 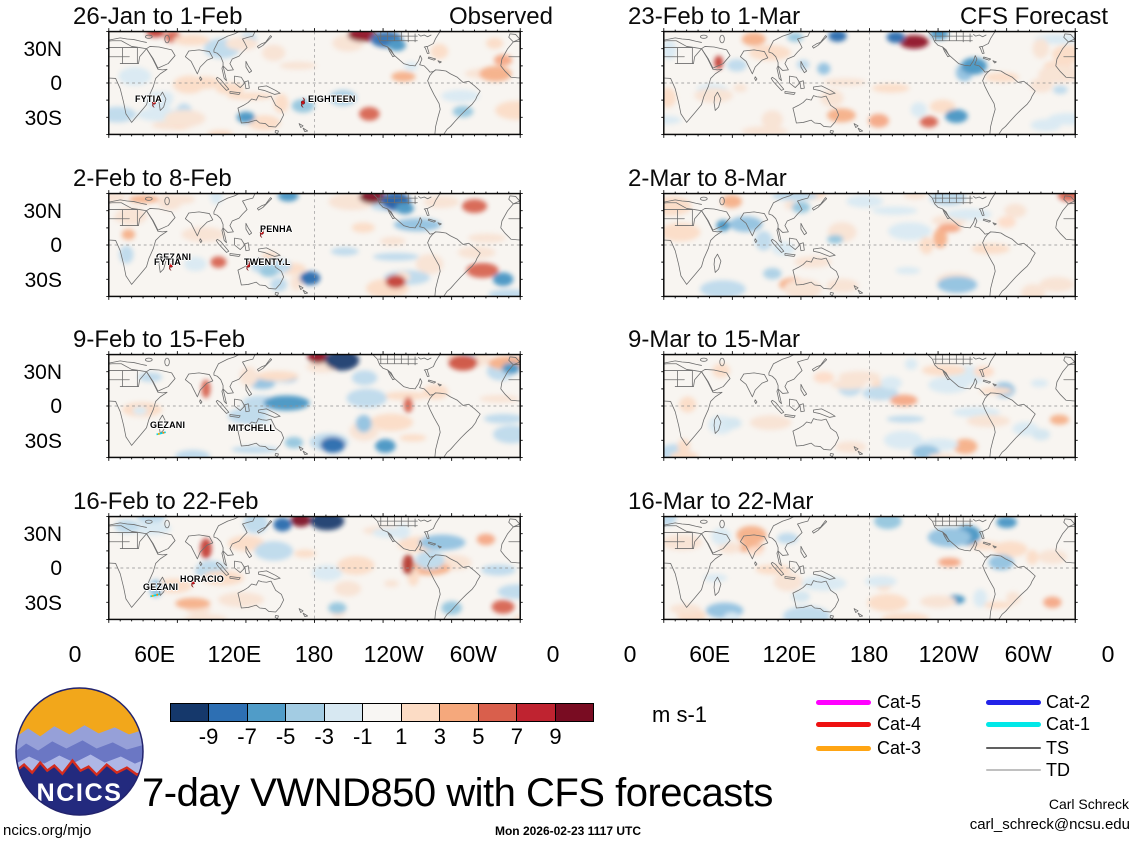 I want to click on map-panel: 2-Feb to 8-Feb PENHA GEZANI FYTIA TWENTY.L, so click(x=313, y=233).